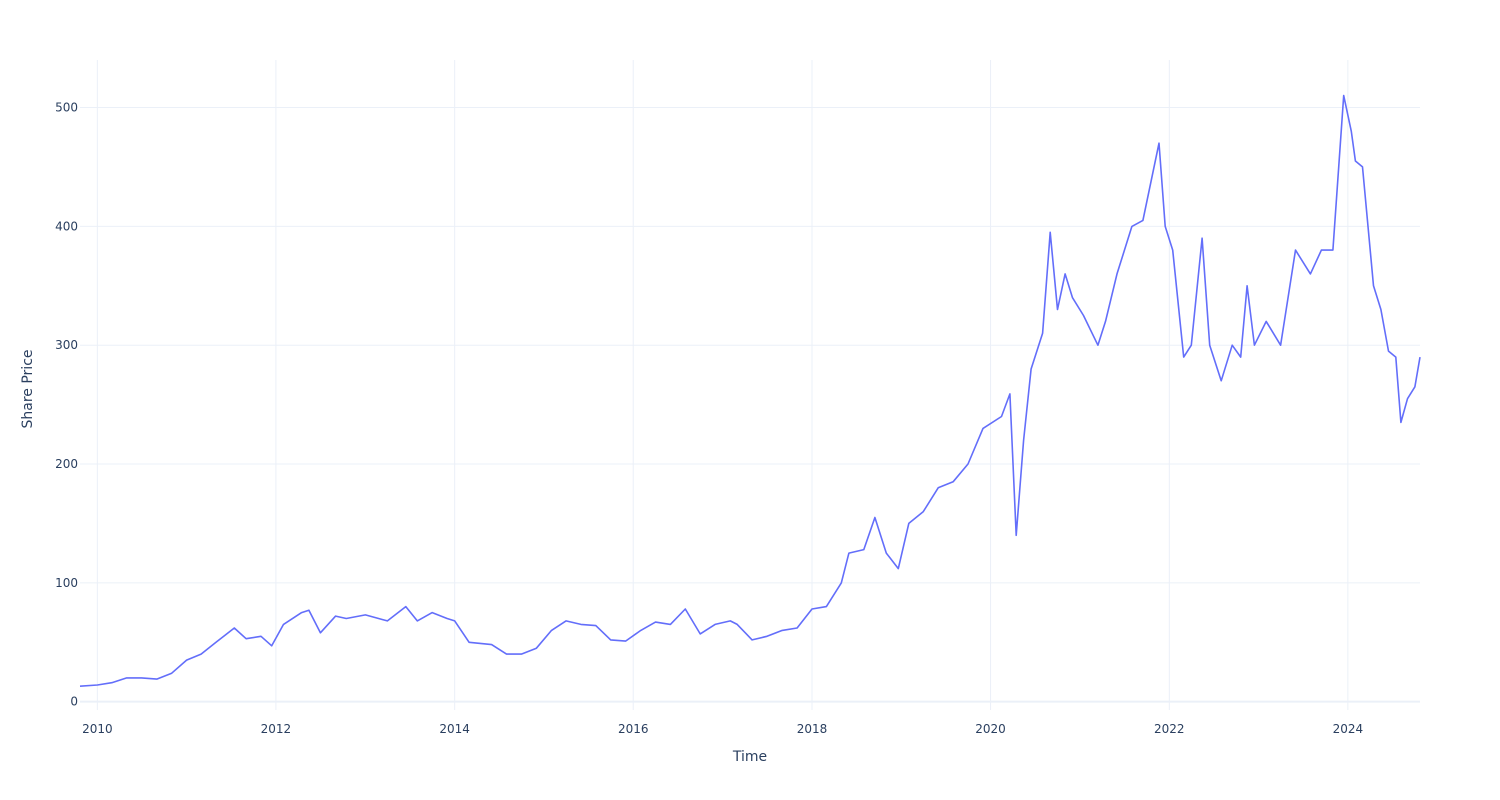 The height and width of the screenshot is (800, 1500). Describe the element at coordinates (454, 729) in the screenshot. I see `x-tick-label: 2014` at that location.